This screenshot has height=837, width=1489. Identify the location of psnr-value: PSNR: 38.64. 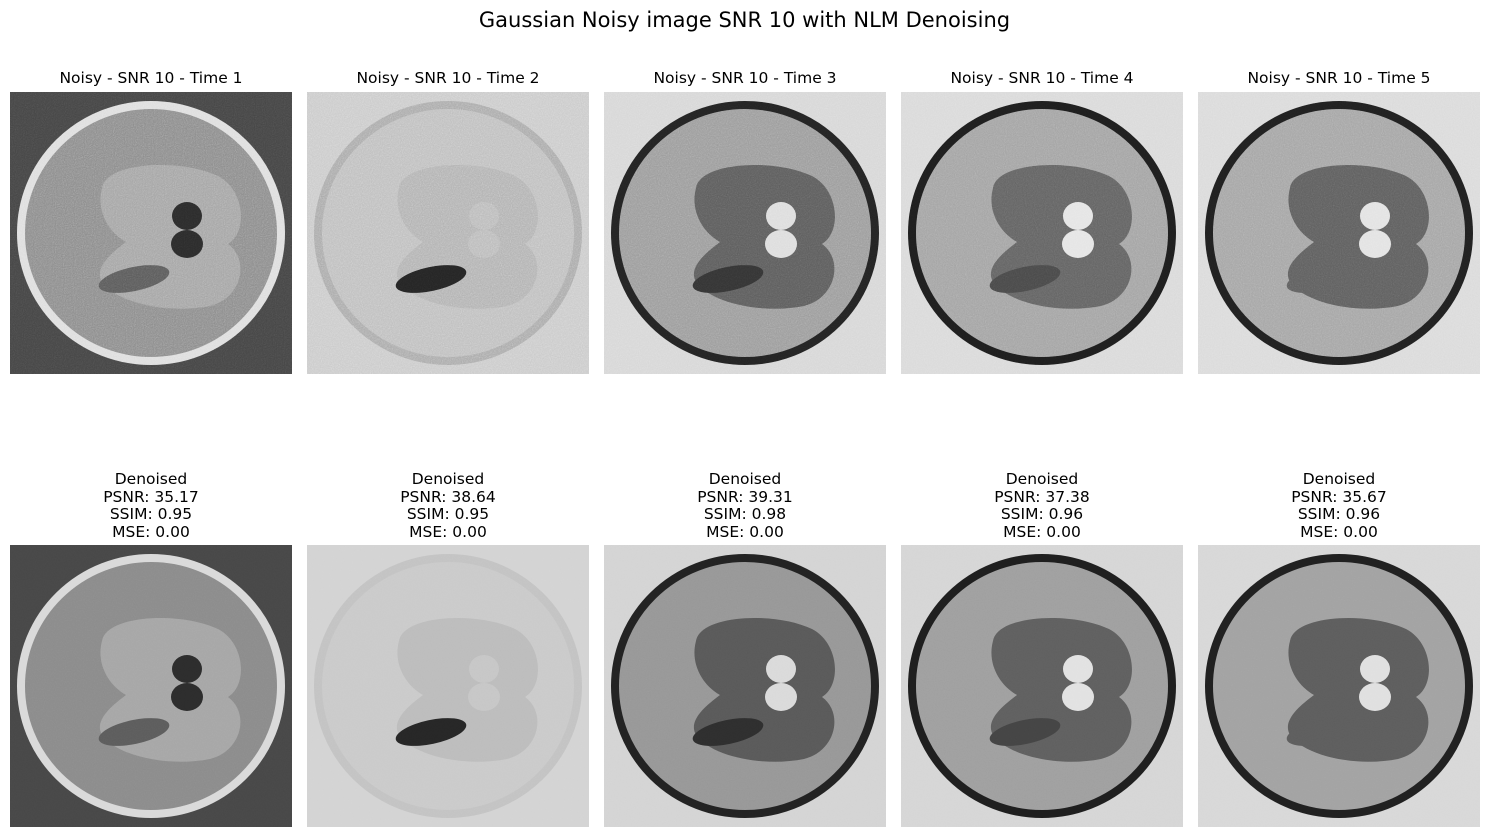
(448, 496).